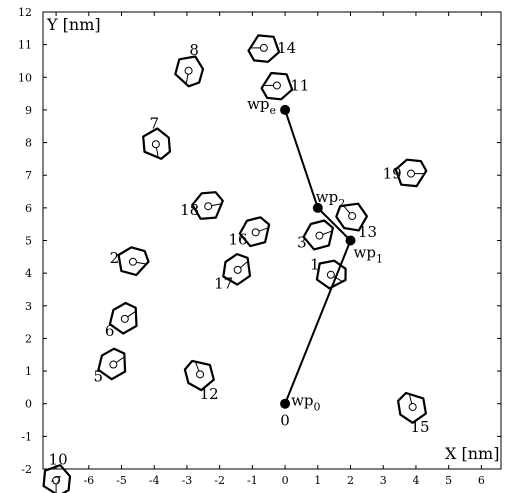  What do you see at coordinates (299, 85) in the screenshot?
I see `object-label: 11` at bounding box center [299, 85].